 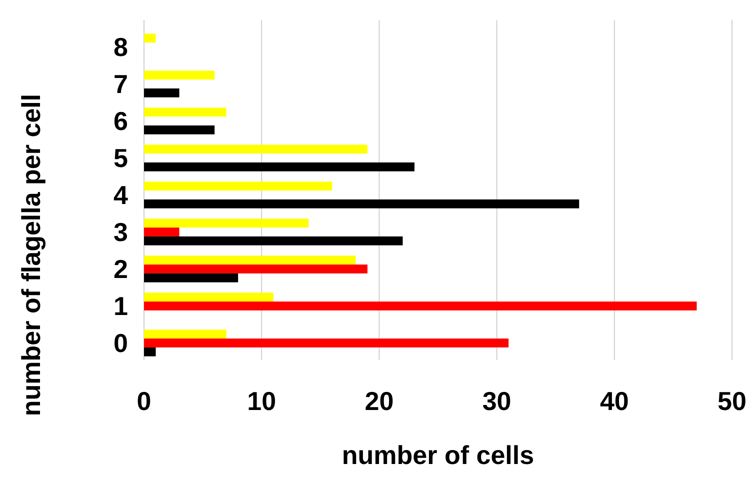 I want to click on y-axis-title: number of flagella per cell, so click(x=31, y=255).